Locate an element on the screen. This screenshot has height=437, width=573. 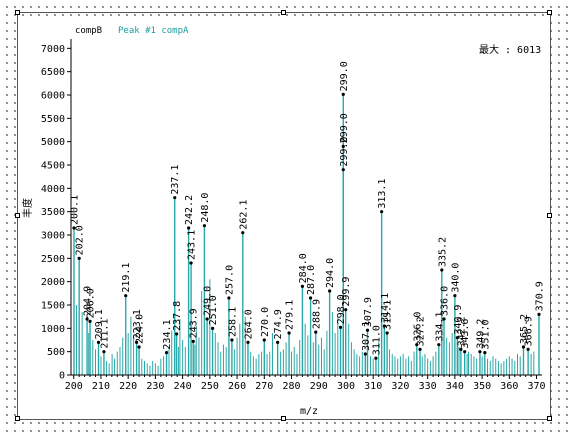
y-axis-label: 丰度 is located at coordinates (27, 208).